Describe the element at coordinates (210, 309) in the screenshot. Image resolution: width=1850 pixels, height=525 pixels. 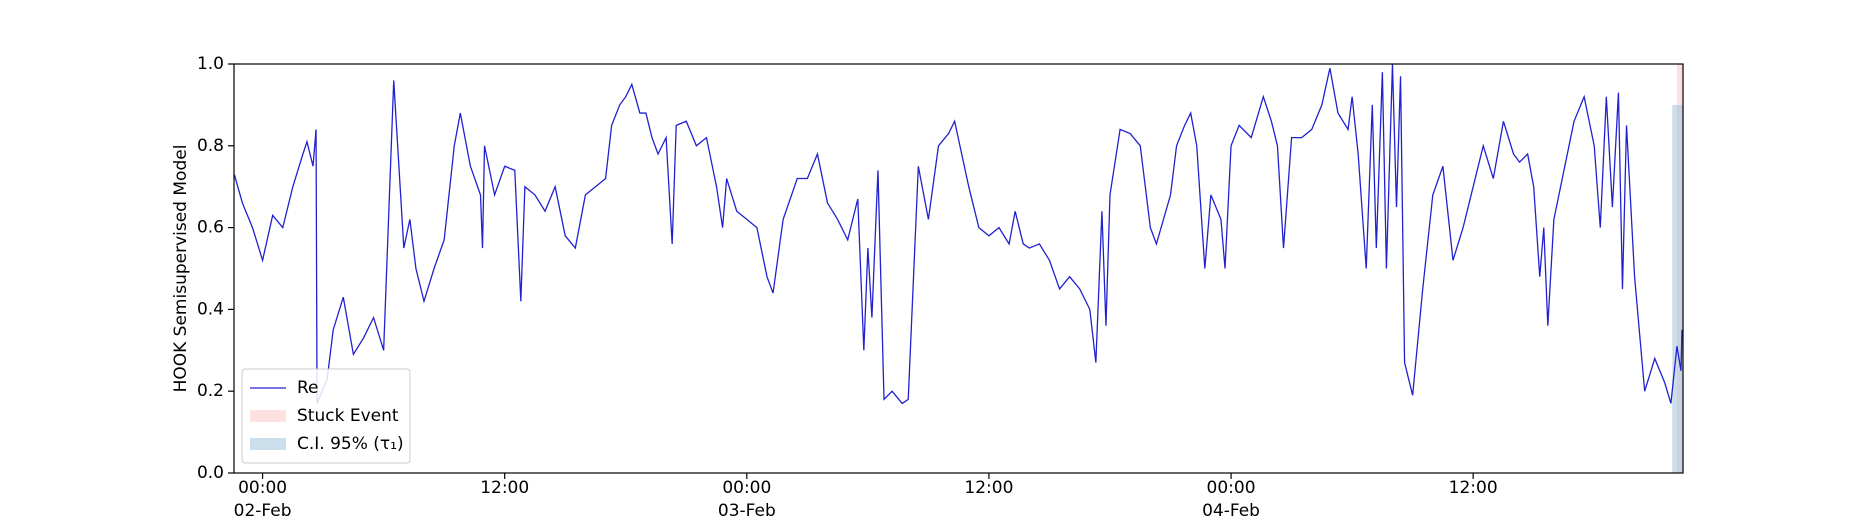
I see `y-tick-label: 0.4` at that location.